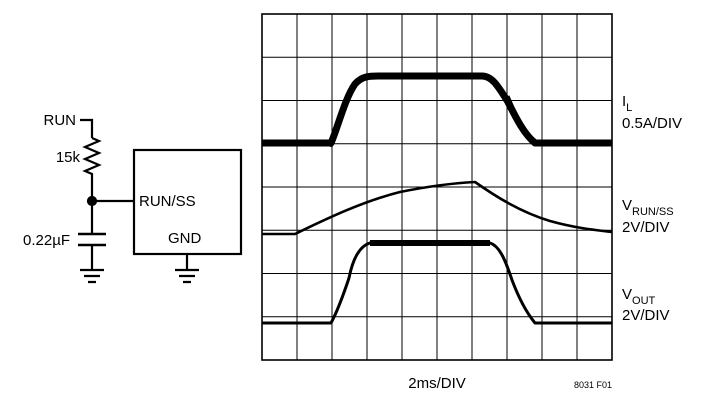  I want to click on resistor-symbol, so click(92, 168).